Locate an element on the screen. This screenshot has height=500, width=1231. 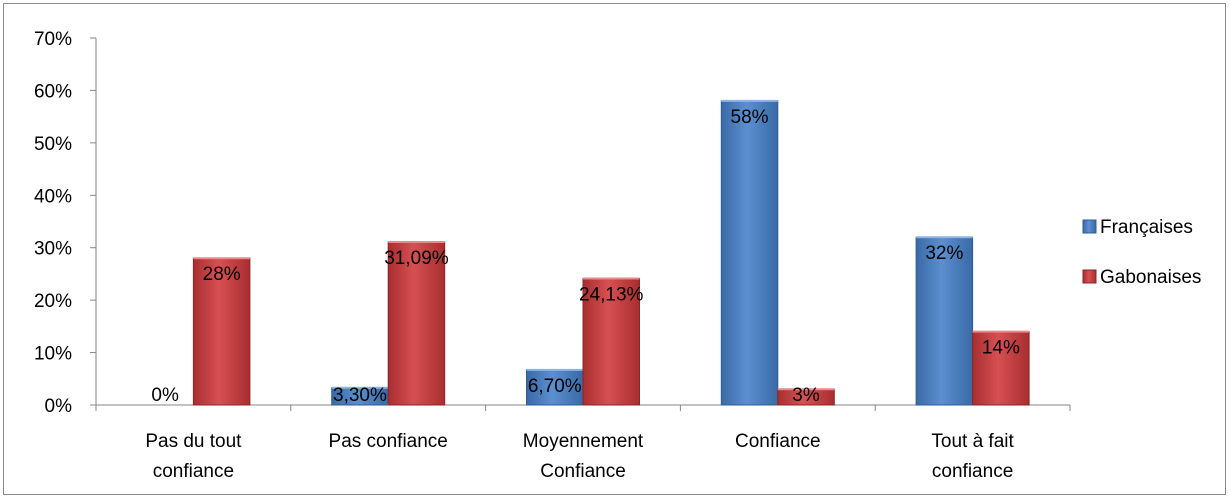
data-label: 0% is located at coordinates (165, 395).